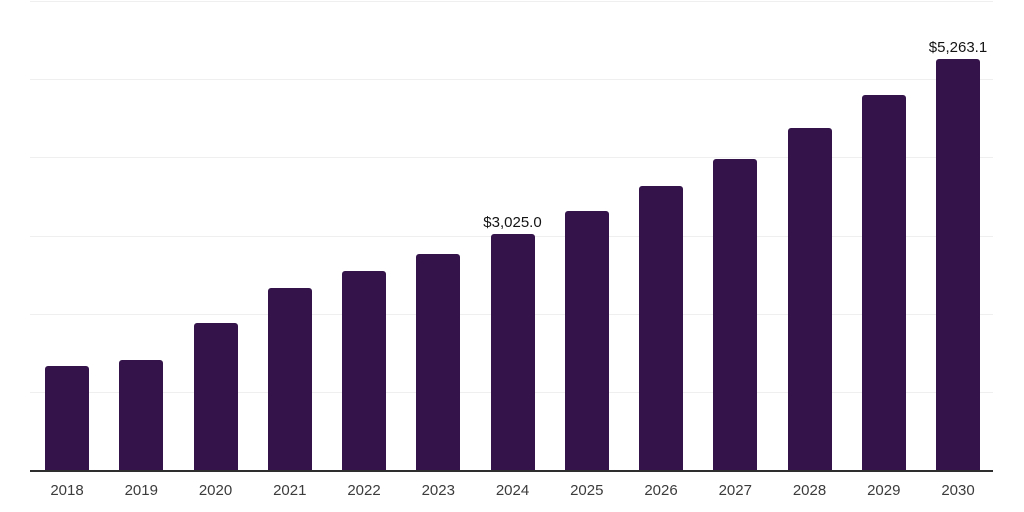 The image size is (1024, 512). What do you see at coordinates (512, 222) in the screenshot?
I see `bar-value-label: $3,025.0` at bounding box center [512, 222].